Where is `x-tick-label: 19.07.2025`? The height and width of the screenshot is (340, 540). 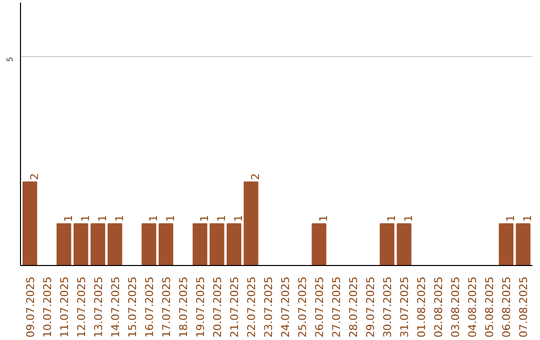
x-tick-label: 19.07.2025 is located at coordinates (200, 307).